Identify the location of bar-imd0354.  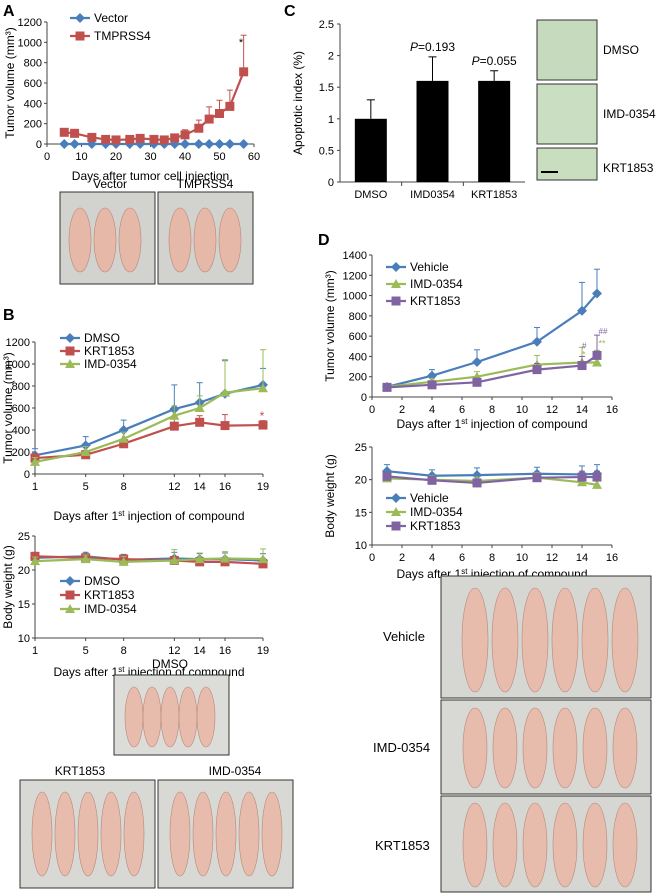
(432, 131).